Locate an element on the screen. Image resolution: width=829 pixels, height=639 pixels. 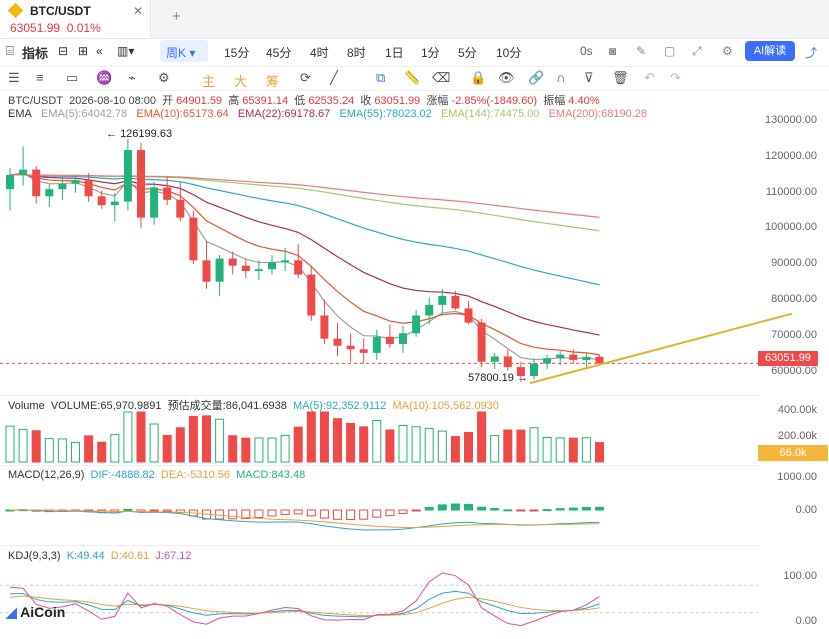
interval-4h: 4时 is located at coordinates (319, 53).